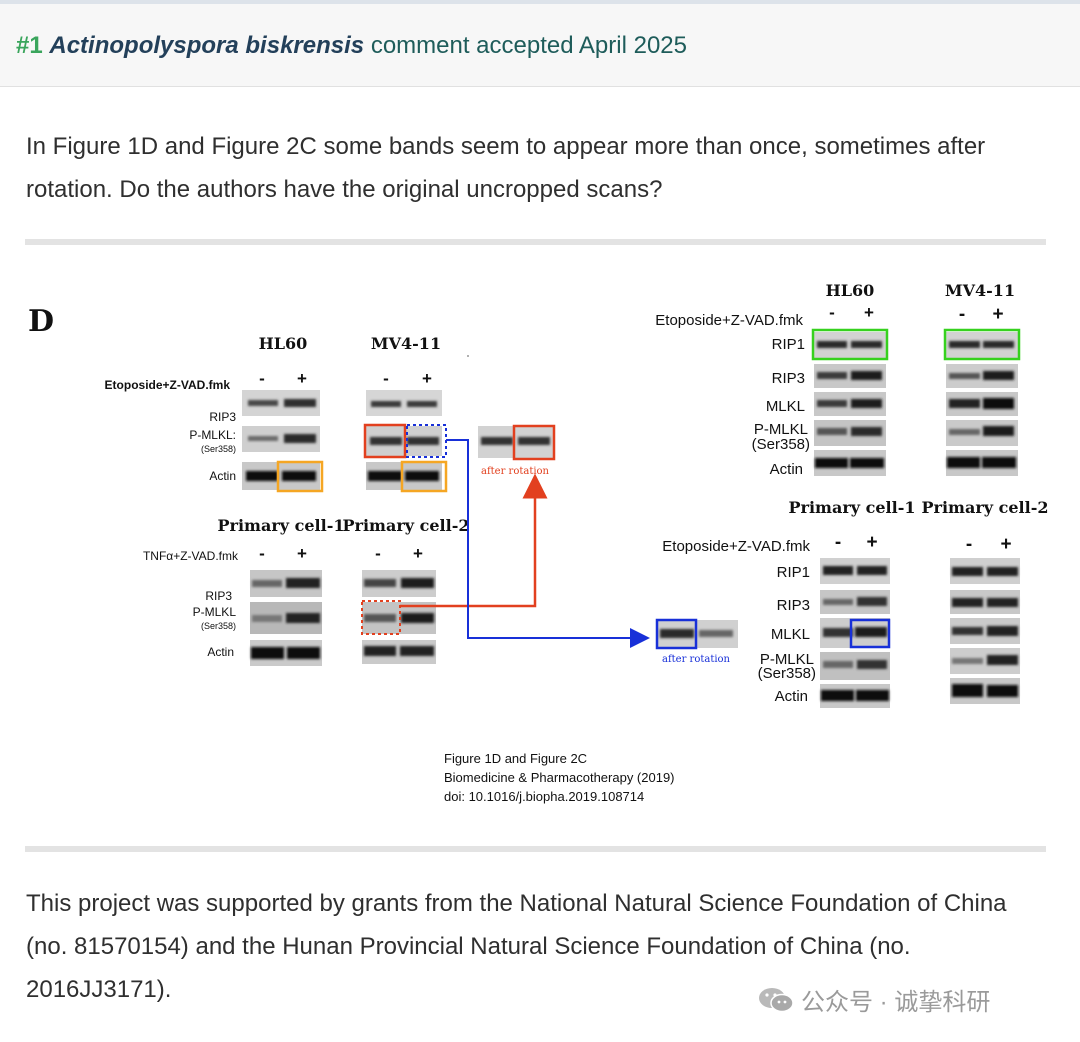  What do you see at coordinates (218, 596) in the screenshot?
I see `left-row-rip3-b: RIP3` at bounding box center [218, 596].